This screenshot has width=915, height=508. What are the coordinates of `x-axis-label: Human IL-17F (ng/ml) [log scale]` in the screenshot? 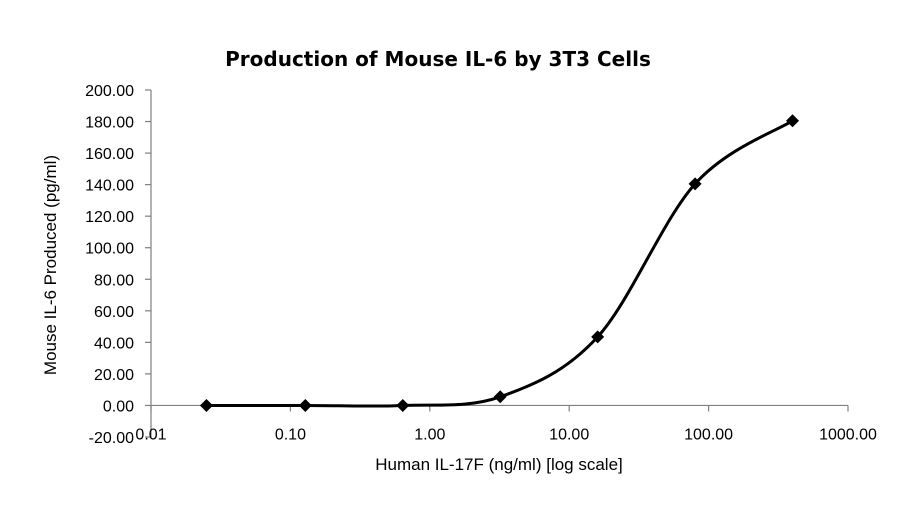 It's located at (499, 464).